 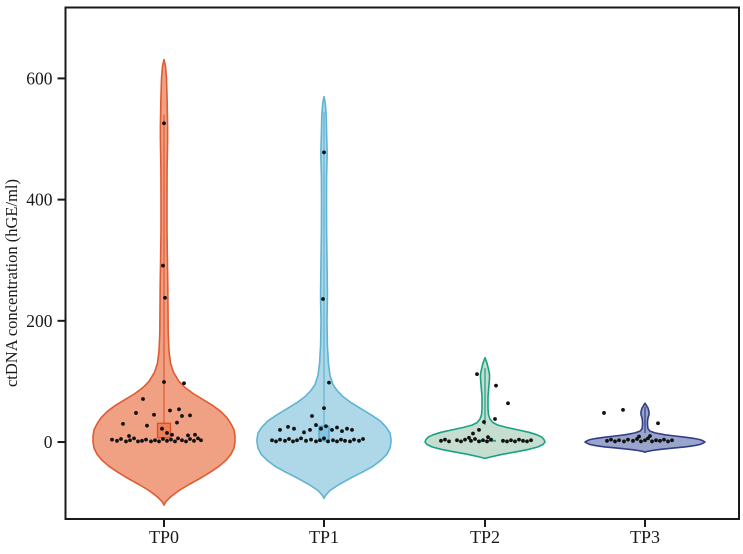 I want to click on y-tick-label: 400, so click(x=39, y=200).